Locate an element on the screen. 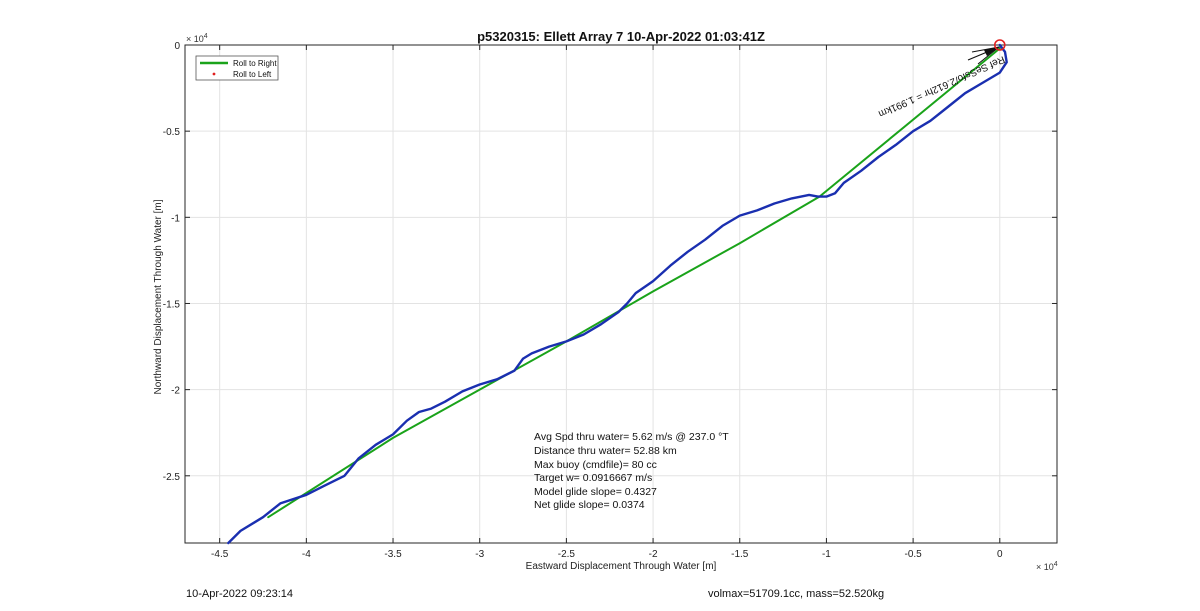  footer-timestamp: 10-Apr-2022 09:23:14 is located at coordinates (240, 594).